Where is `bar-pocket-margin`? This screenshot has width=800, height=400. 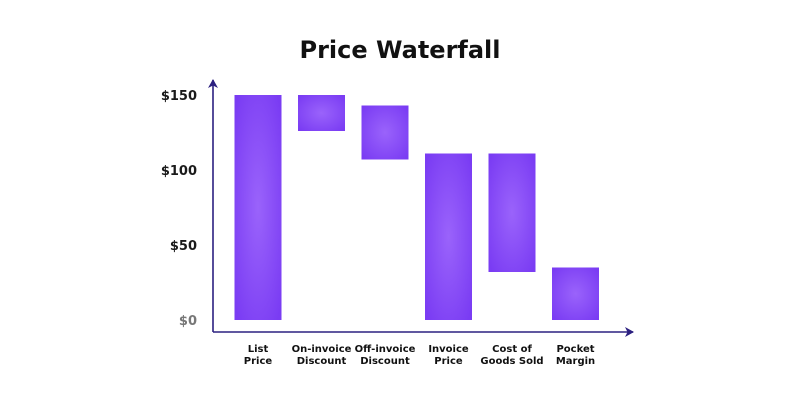 bar-pocket-margin is located at coordinates (575, 293).